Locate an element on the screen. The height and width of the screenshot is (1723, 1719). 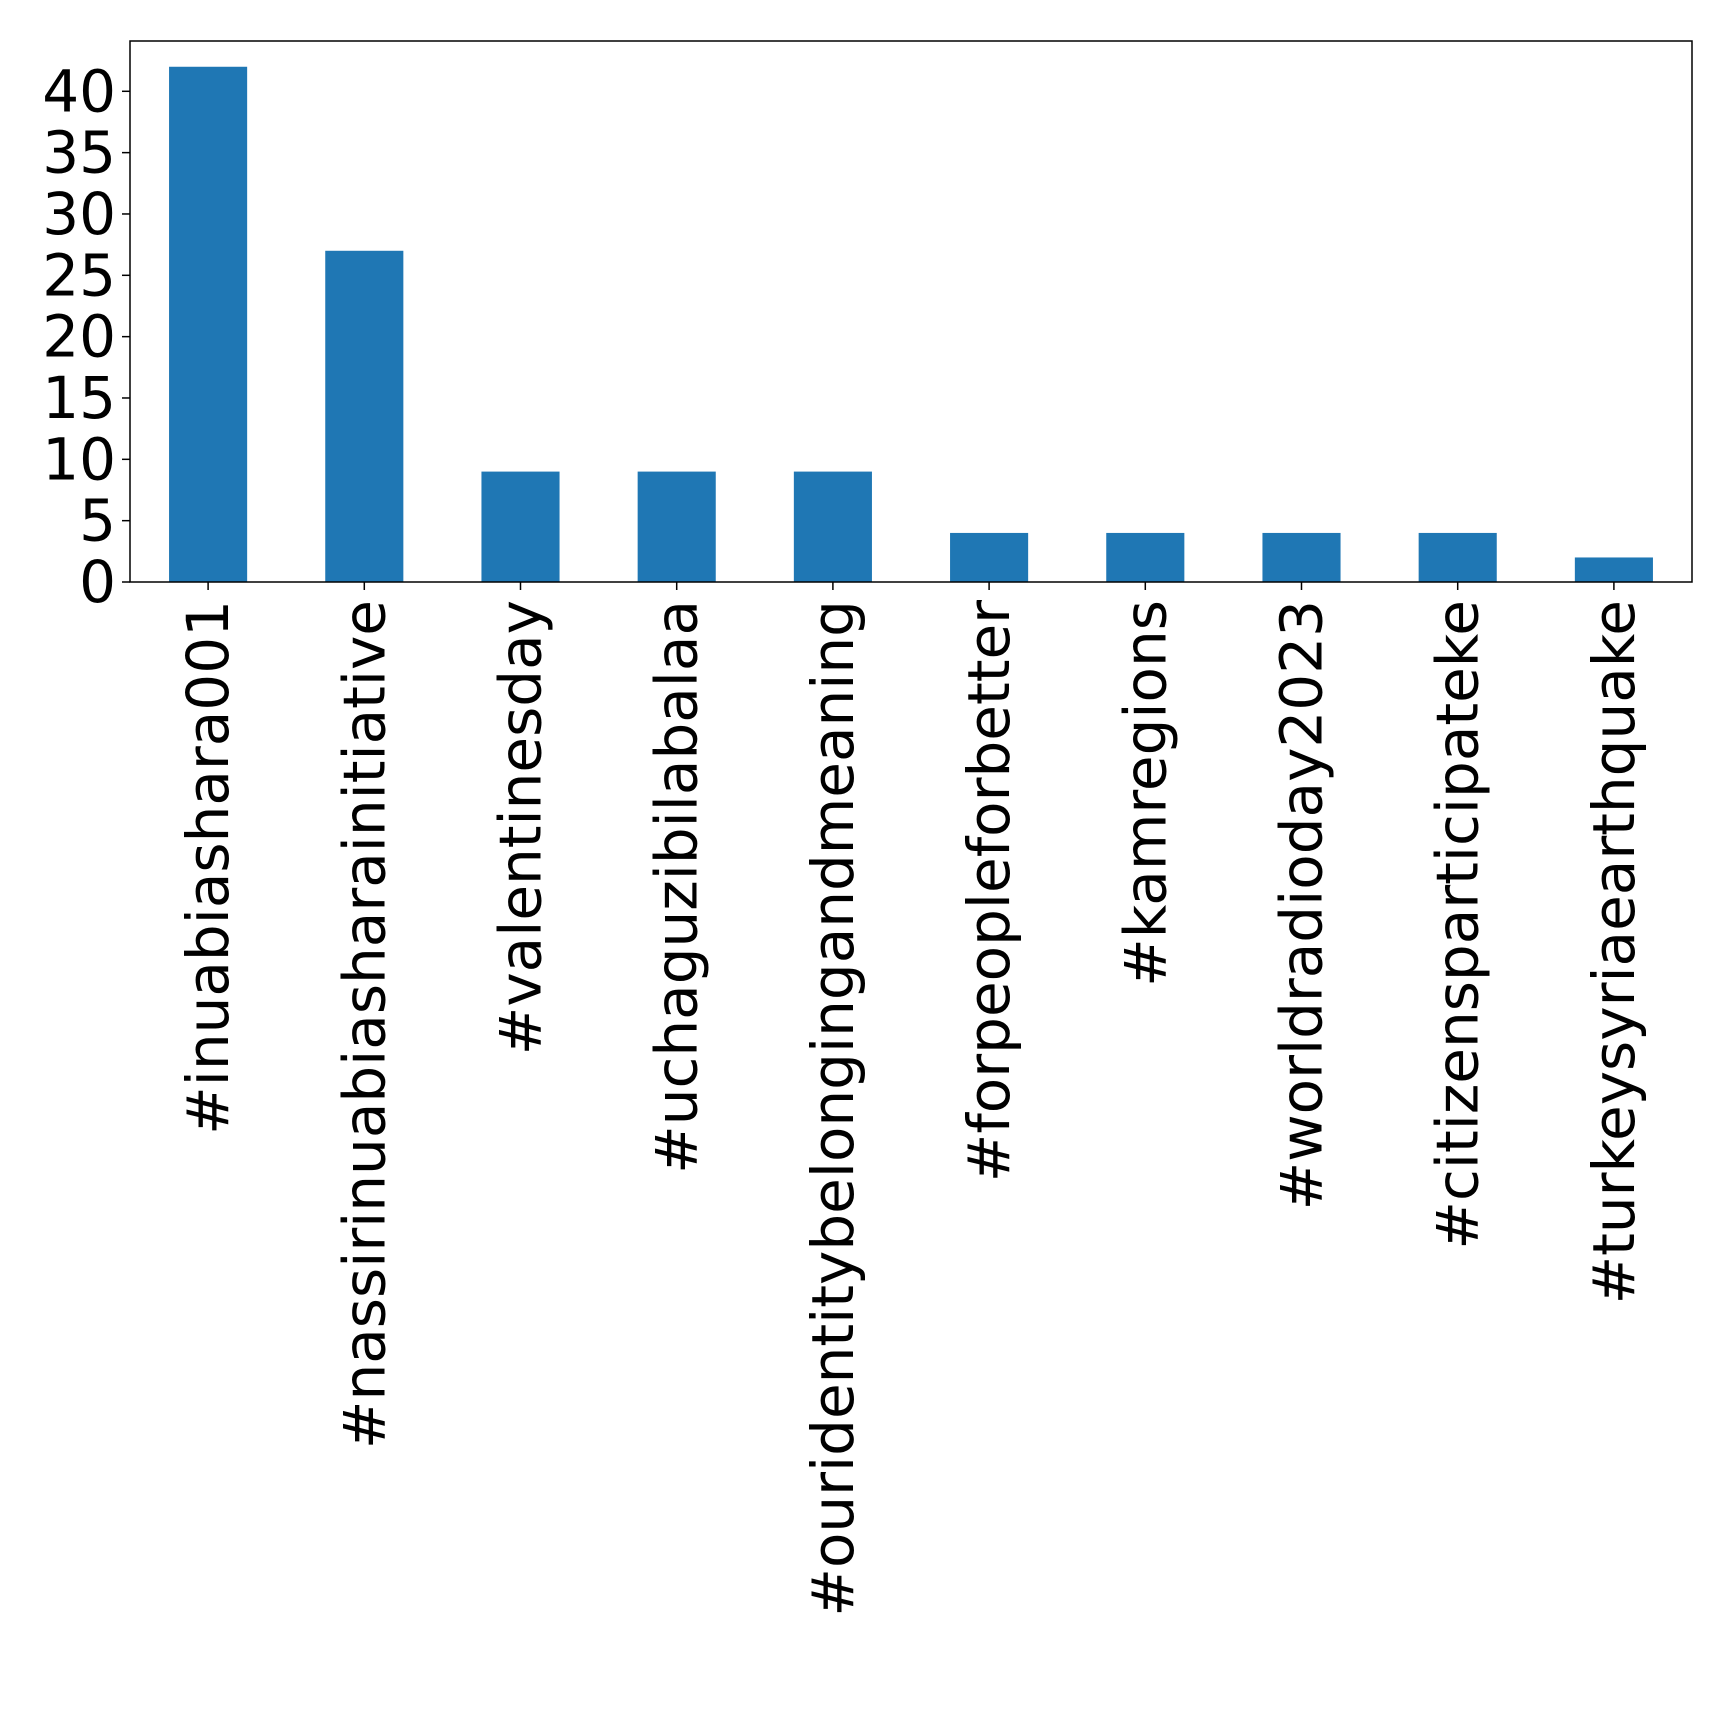
y-tick-label: 20 is located at coordinates (79, 337).